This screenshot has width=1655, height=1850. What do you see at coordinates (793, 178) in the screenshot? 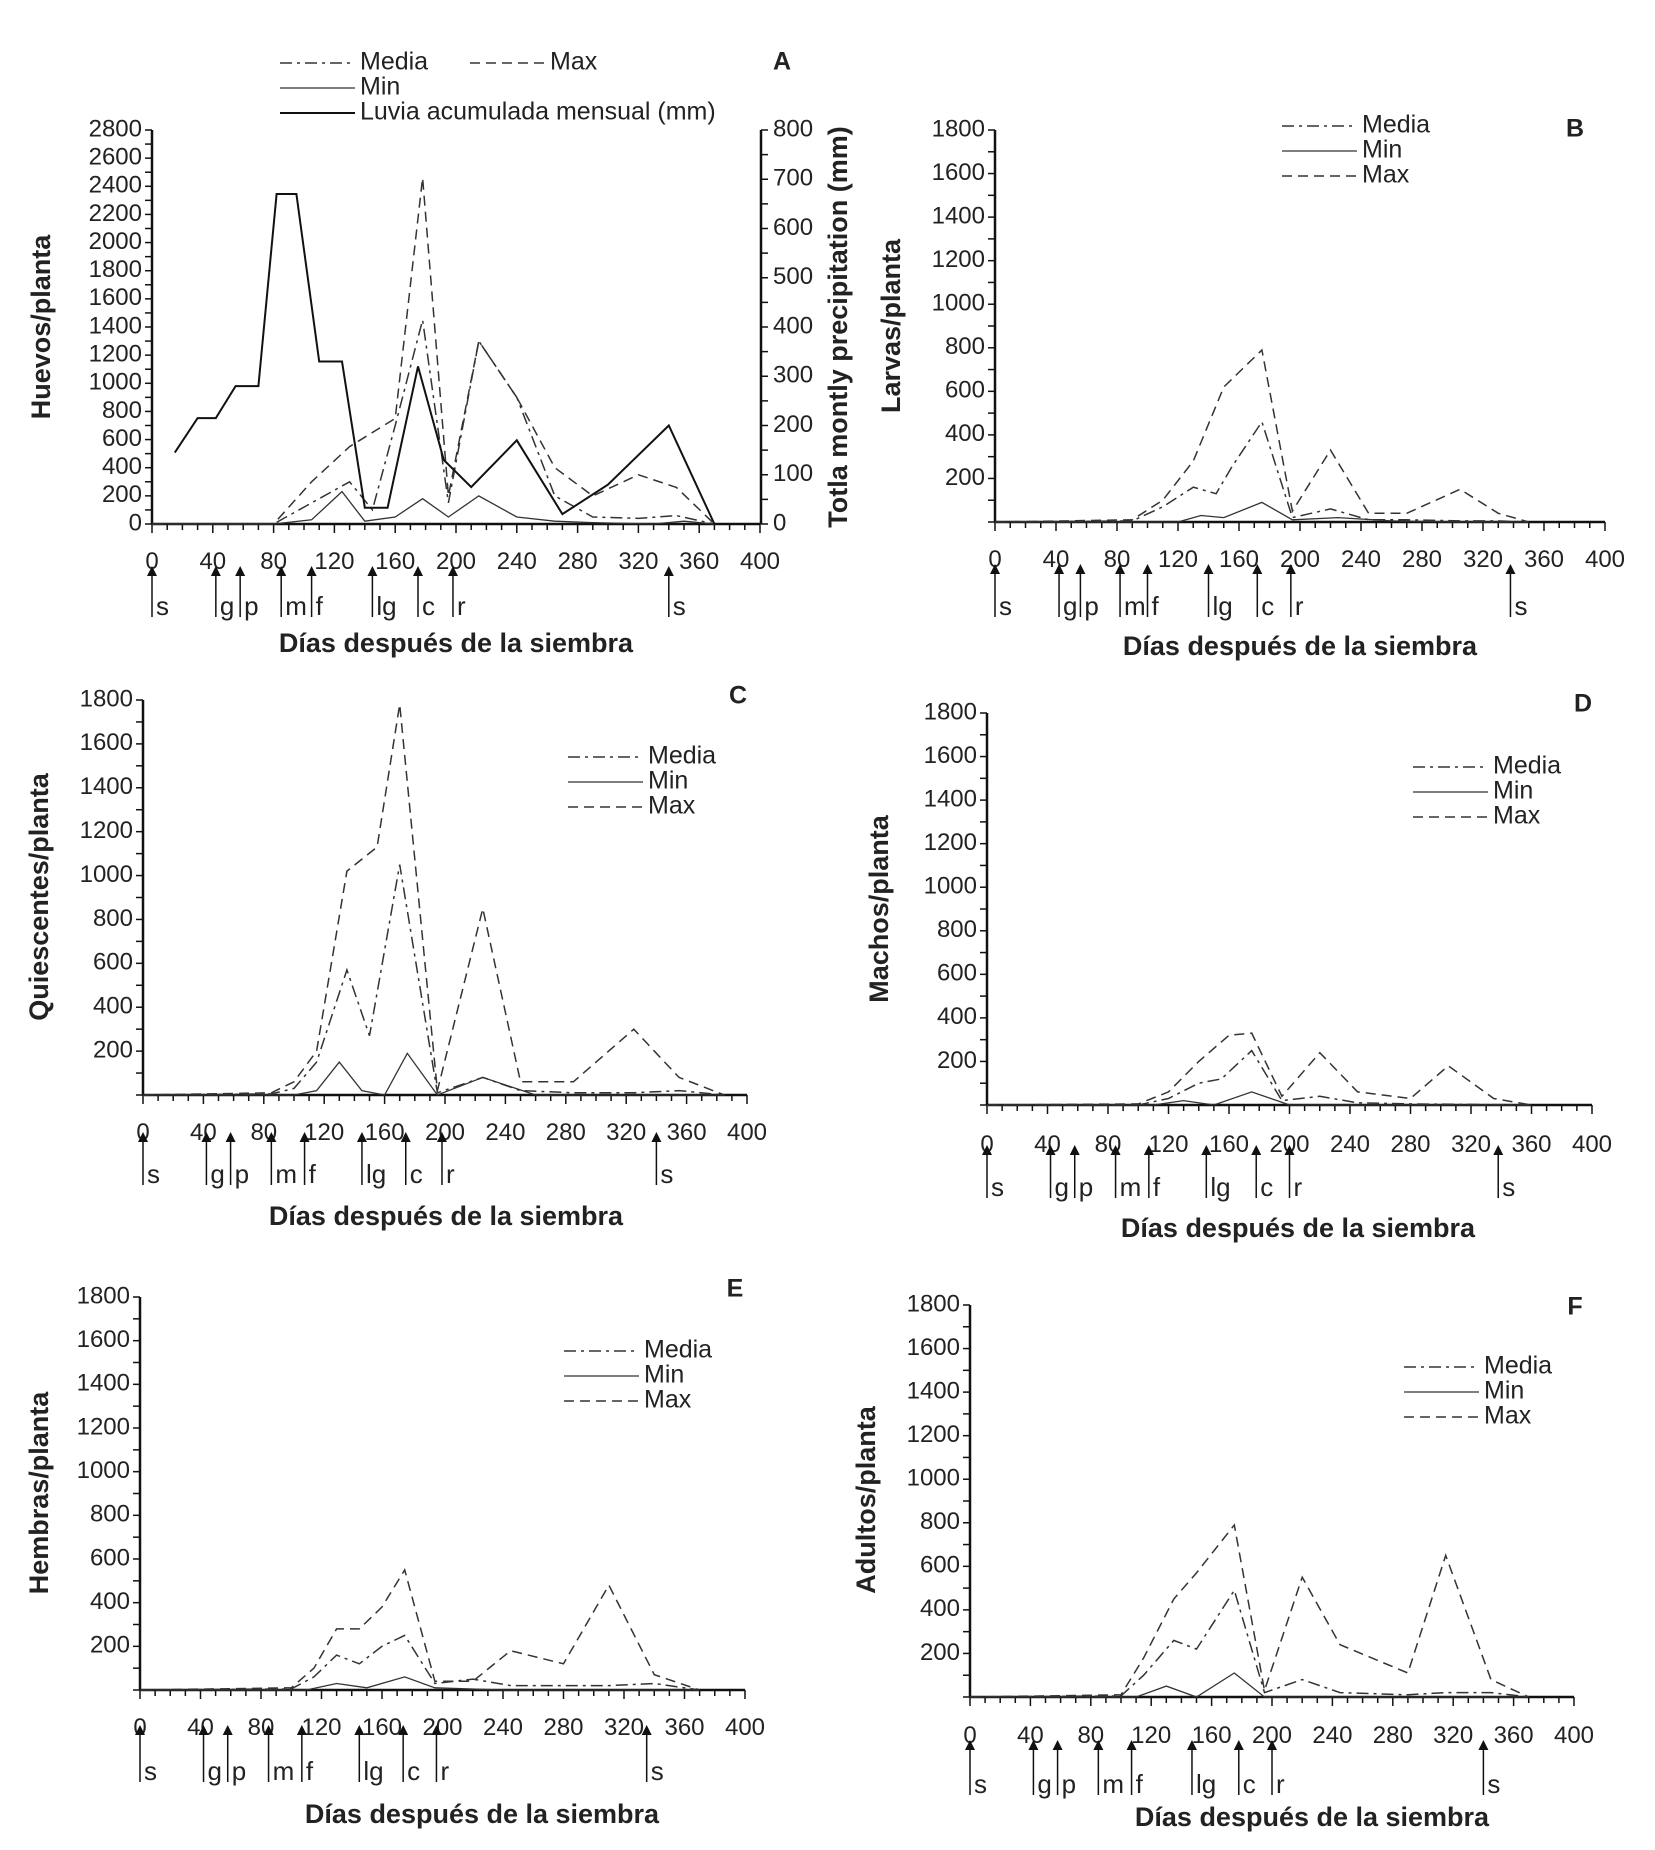
I see `y2-tick-label: 700` at bounding box center [793, 178].